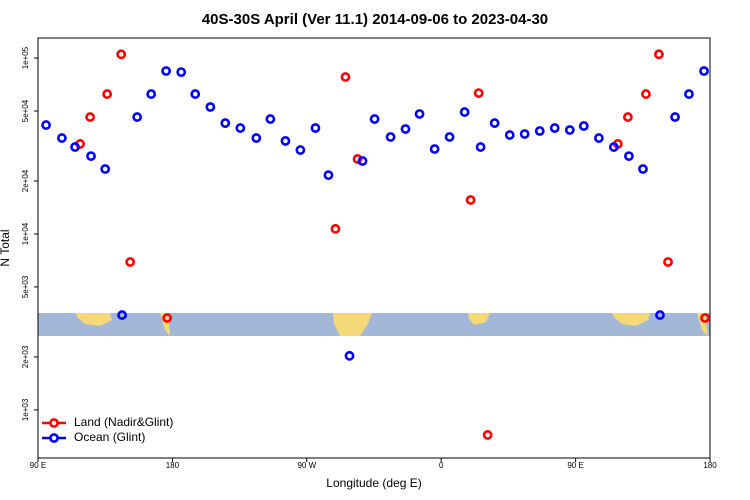  Describe the element at coordinates (6, 247) in the screenshot. I see `y-axis-label: N Total` at that location.